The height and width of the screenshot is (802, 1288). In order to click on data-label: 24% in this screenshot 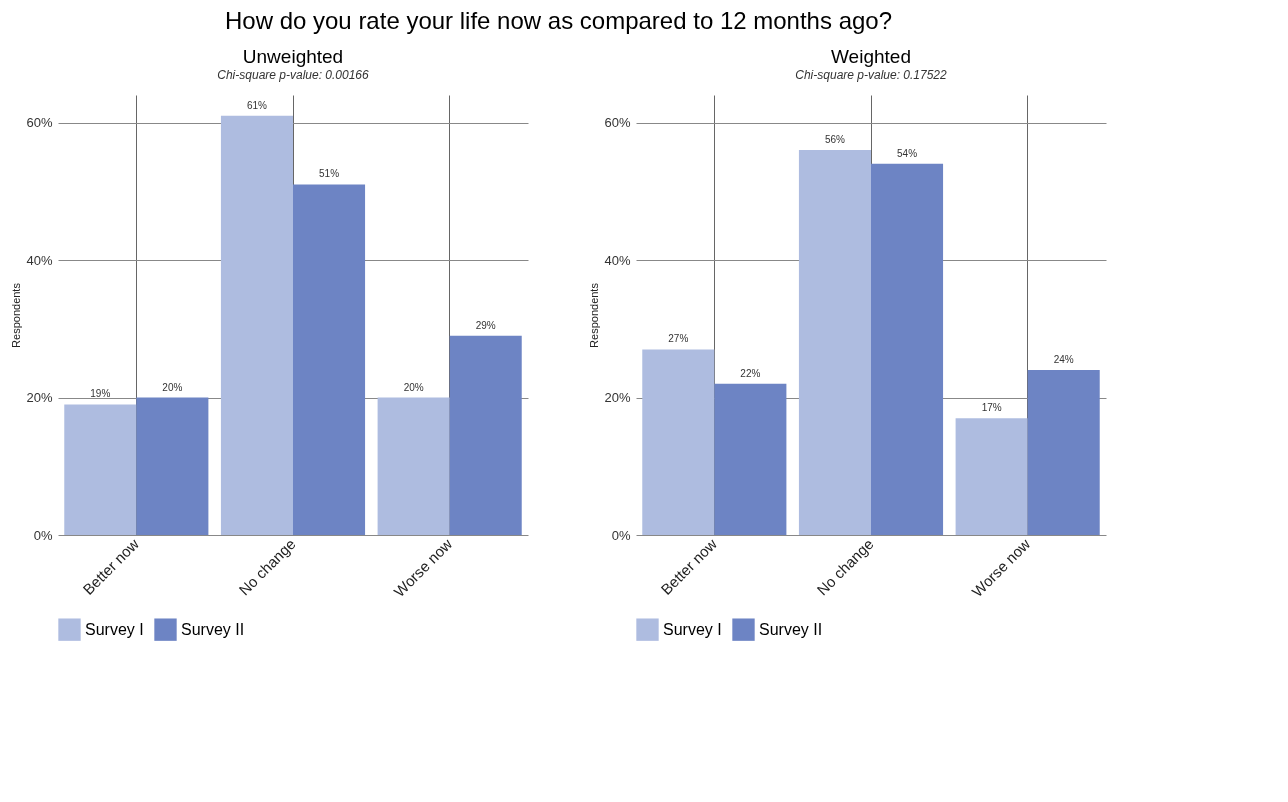, I will do `click(1063, 359)`.